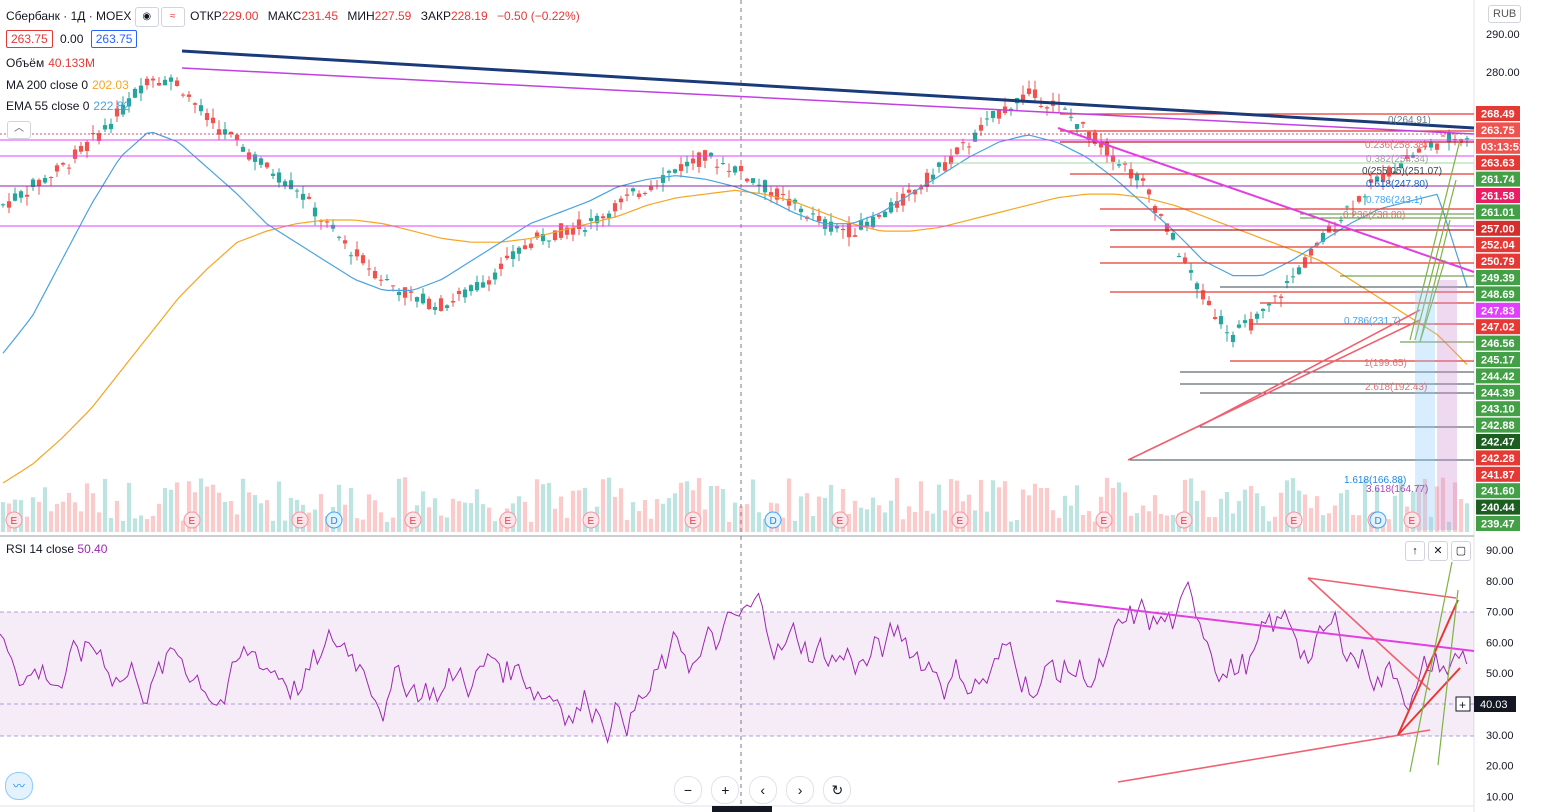 This screenshot has width=1542, height=812. What do you see at coordinates (1498, 228) in the screenshot?
I see `price-level-label: 257.00` at bounding box center [1498, 228].